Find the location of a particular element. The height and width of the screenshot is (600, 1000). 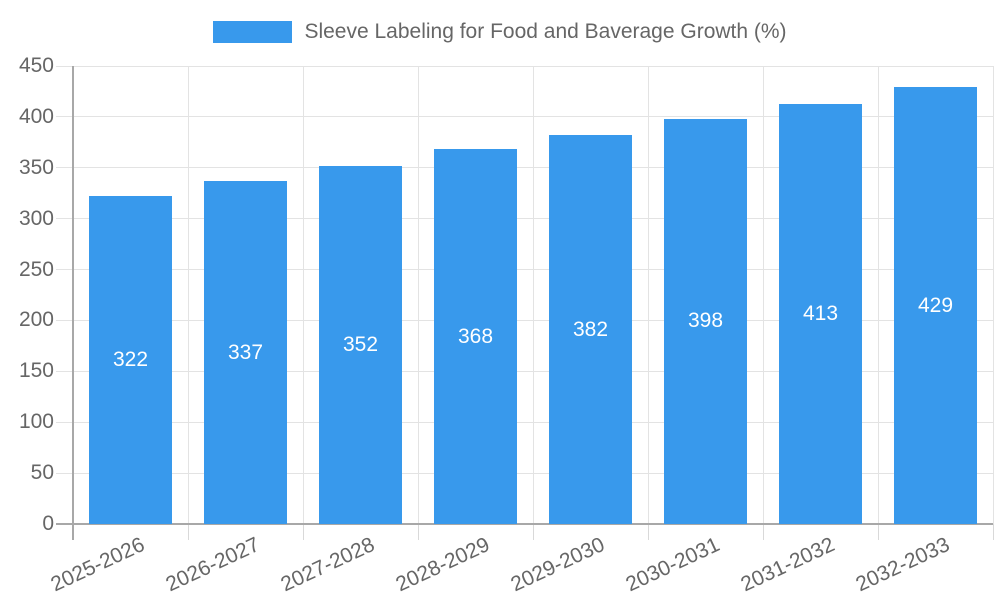

legend-swatch is located at coordinates (253, 32).